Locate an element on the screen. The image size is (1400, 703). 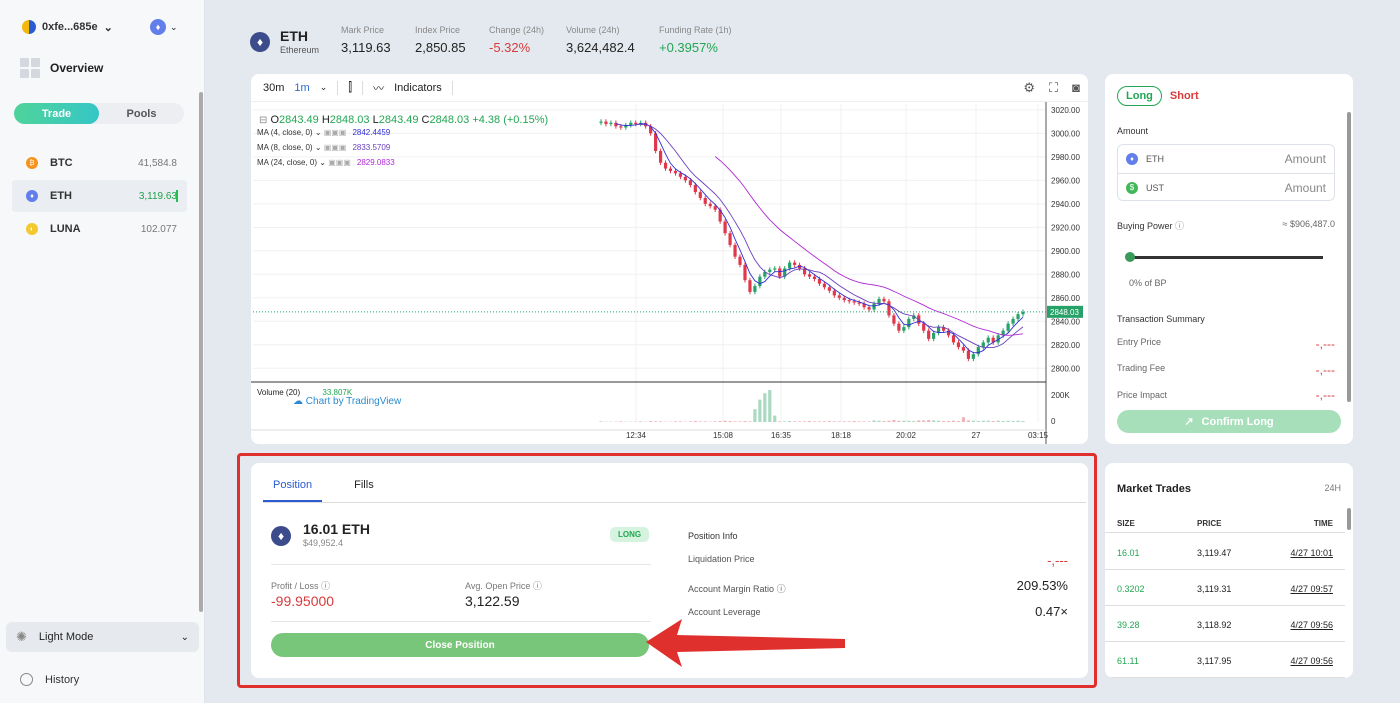
tab-fills: Fills is located at coordinates (364, 485).